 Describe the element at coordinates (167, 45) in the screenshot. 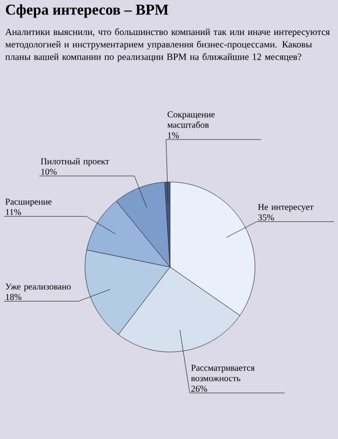

I see `chart-subtitle: Аналитики выяснили, что большинство компаний так или иначе интересуются методологией и инструментарием управления бизнес-процессами. Каковы планы вашей компании по реализации BPM на ближайшие 12 месяцев?` at that location.